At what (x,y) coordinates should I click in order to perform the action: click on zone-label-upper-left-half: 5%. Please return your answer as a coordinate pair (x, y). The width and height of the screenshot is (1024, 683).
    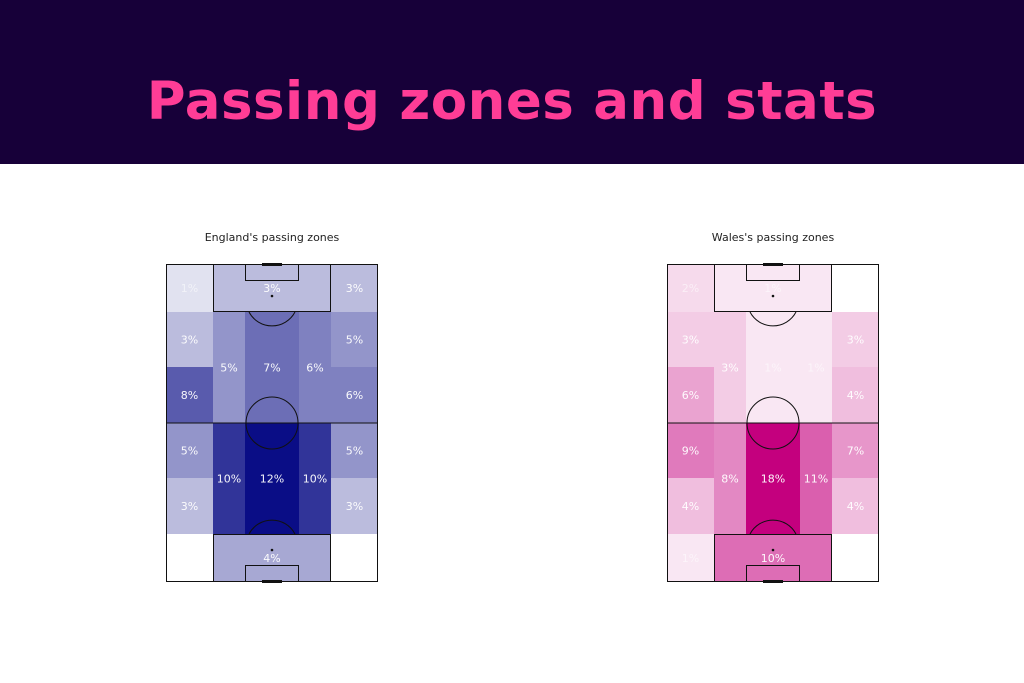
    Looking at the image, I should click on (228, 368).